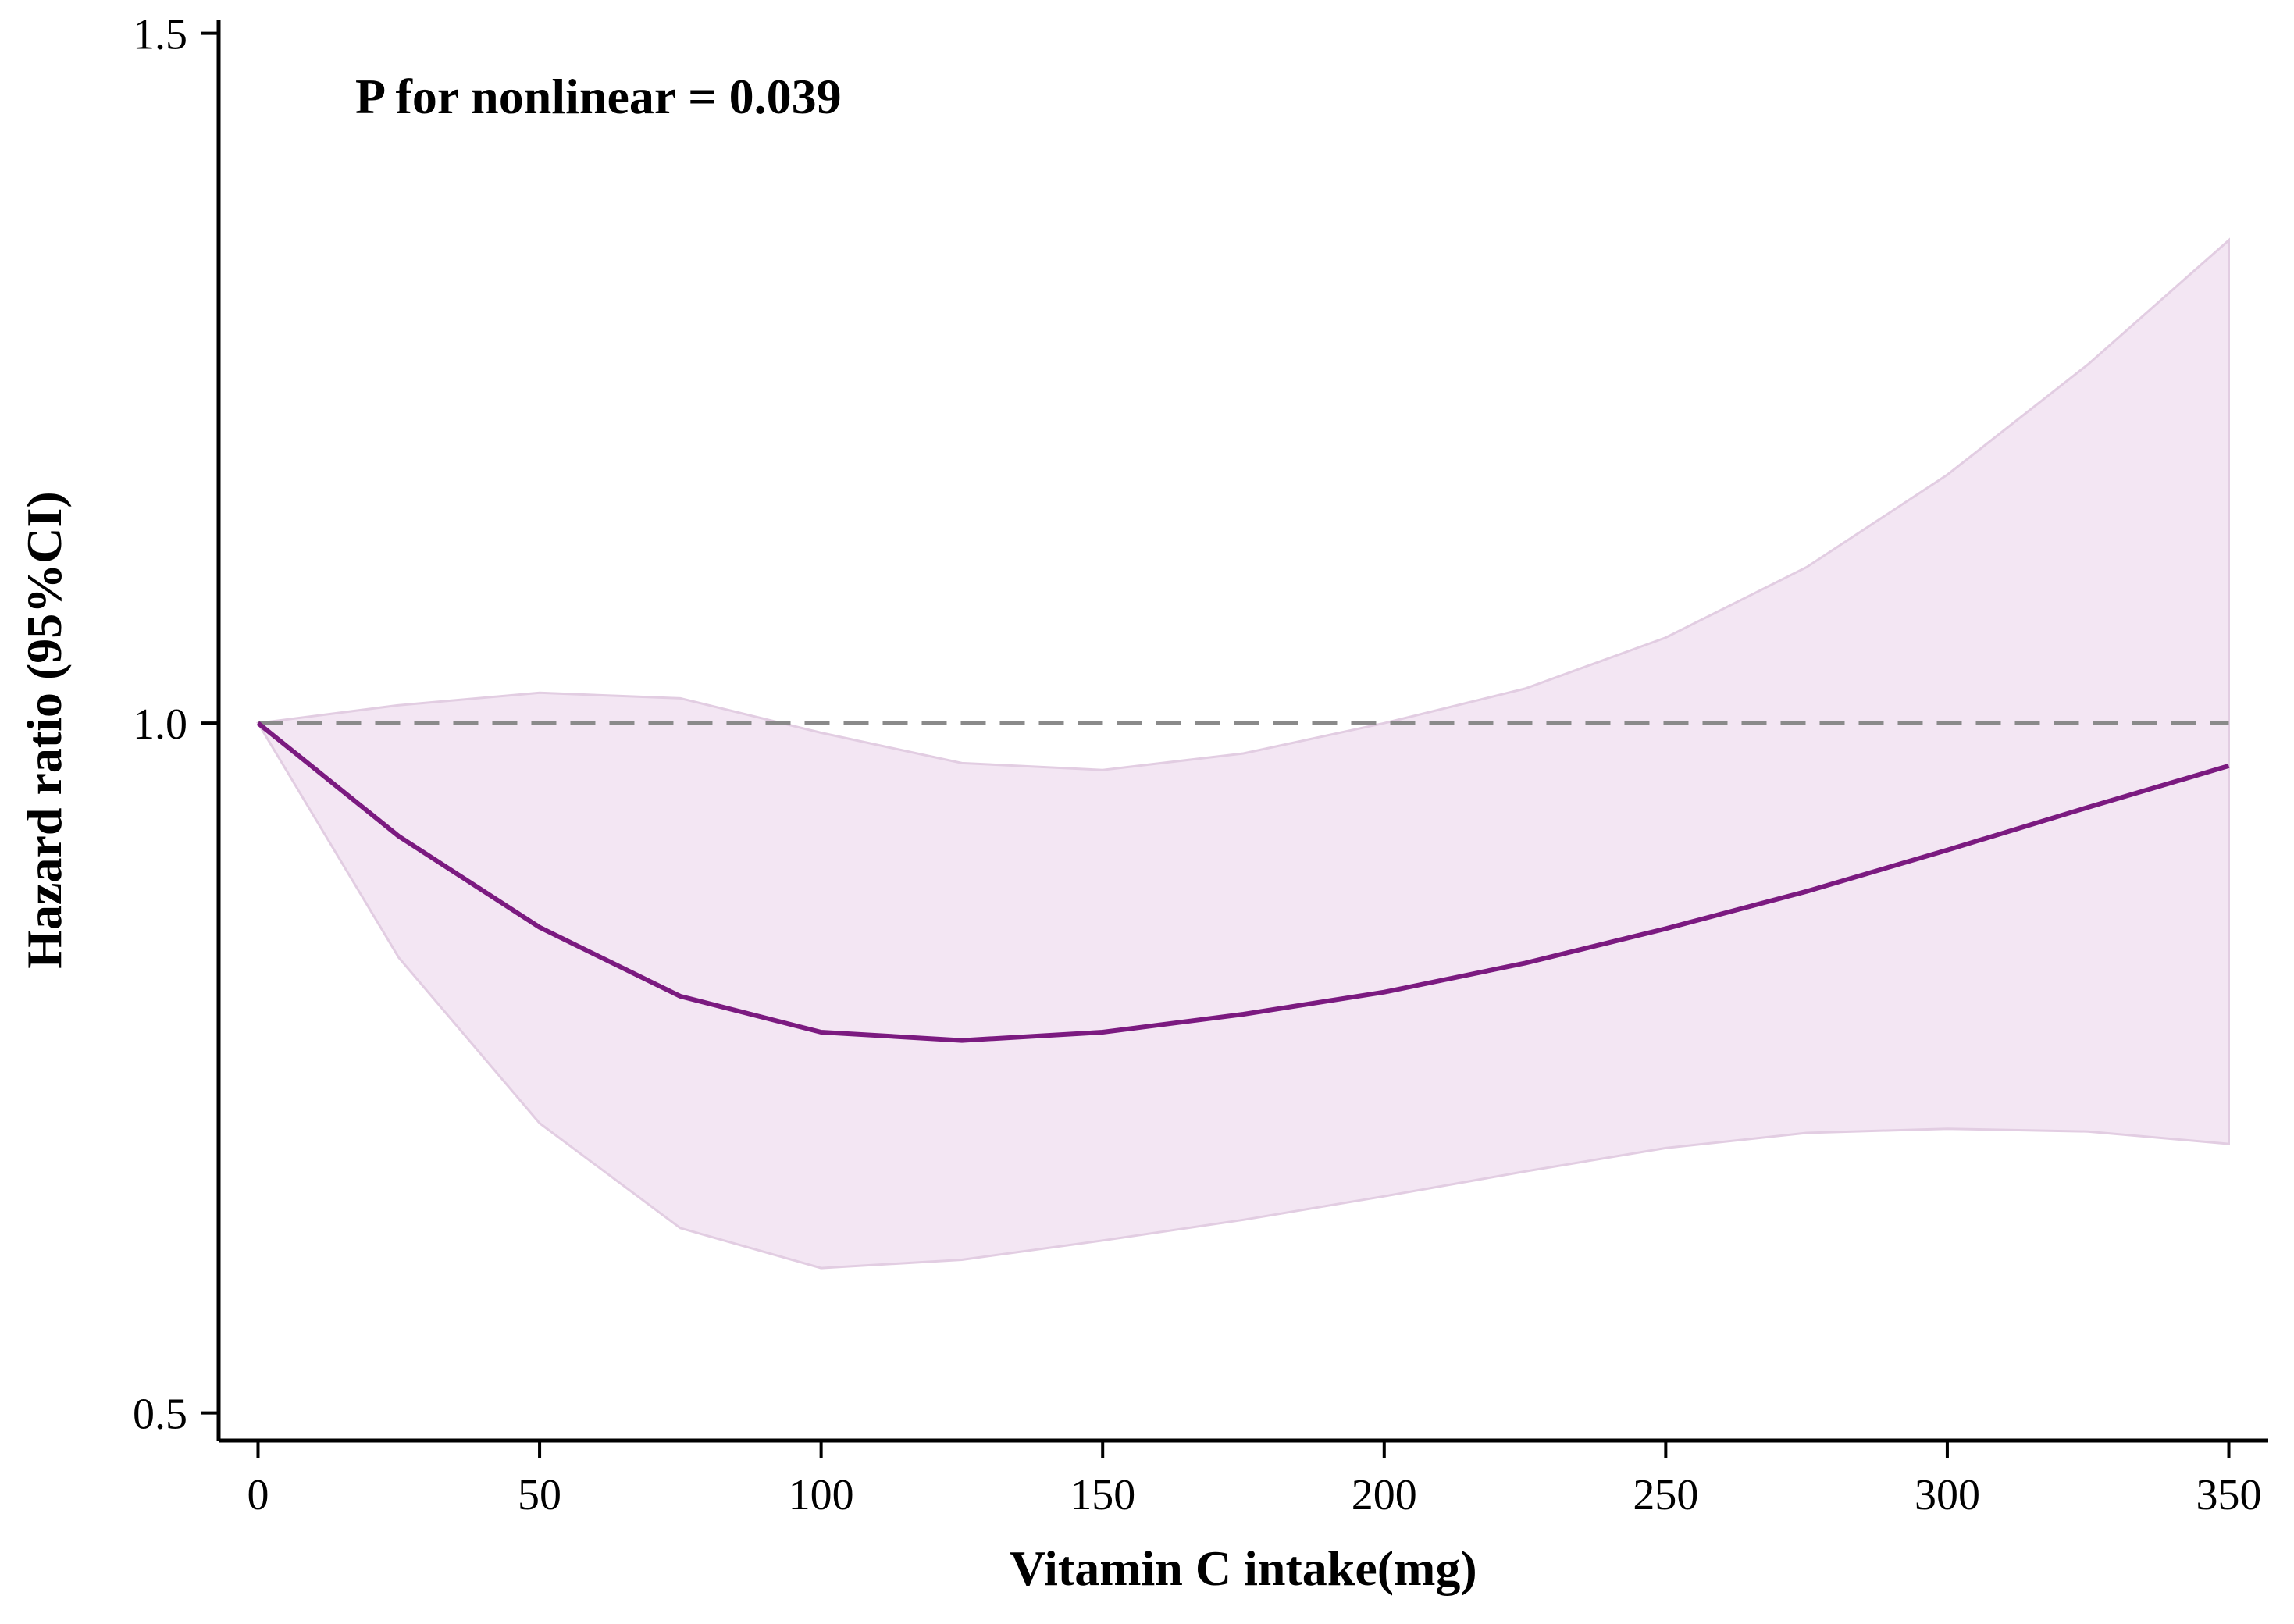 Image resolution: width=2294 pixels, height=1624 pixels. I want to click on x-tick-label: 350, so click(2229, 1495).